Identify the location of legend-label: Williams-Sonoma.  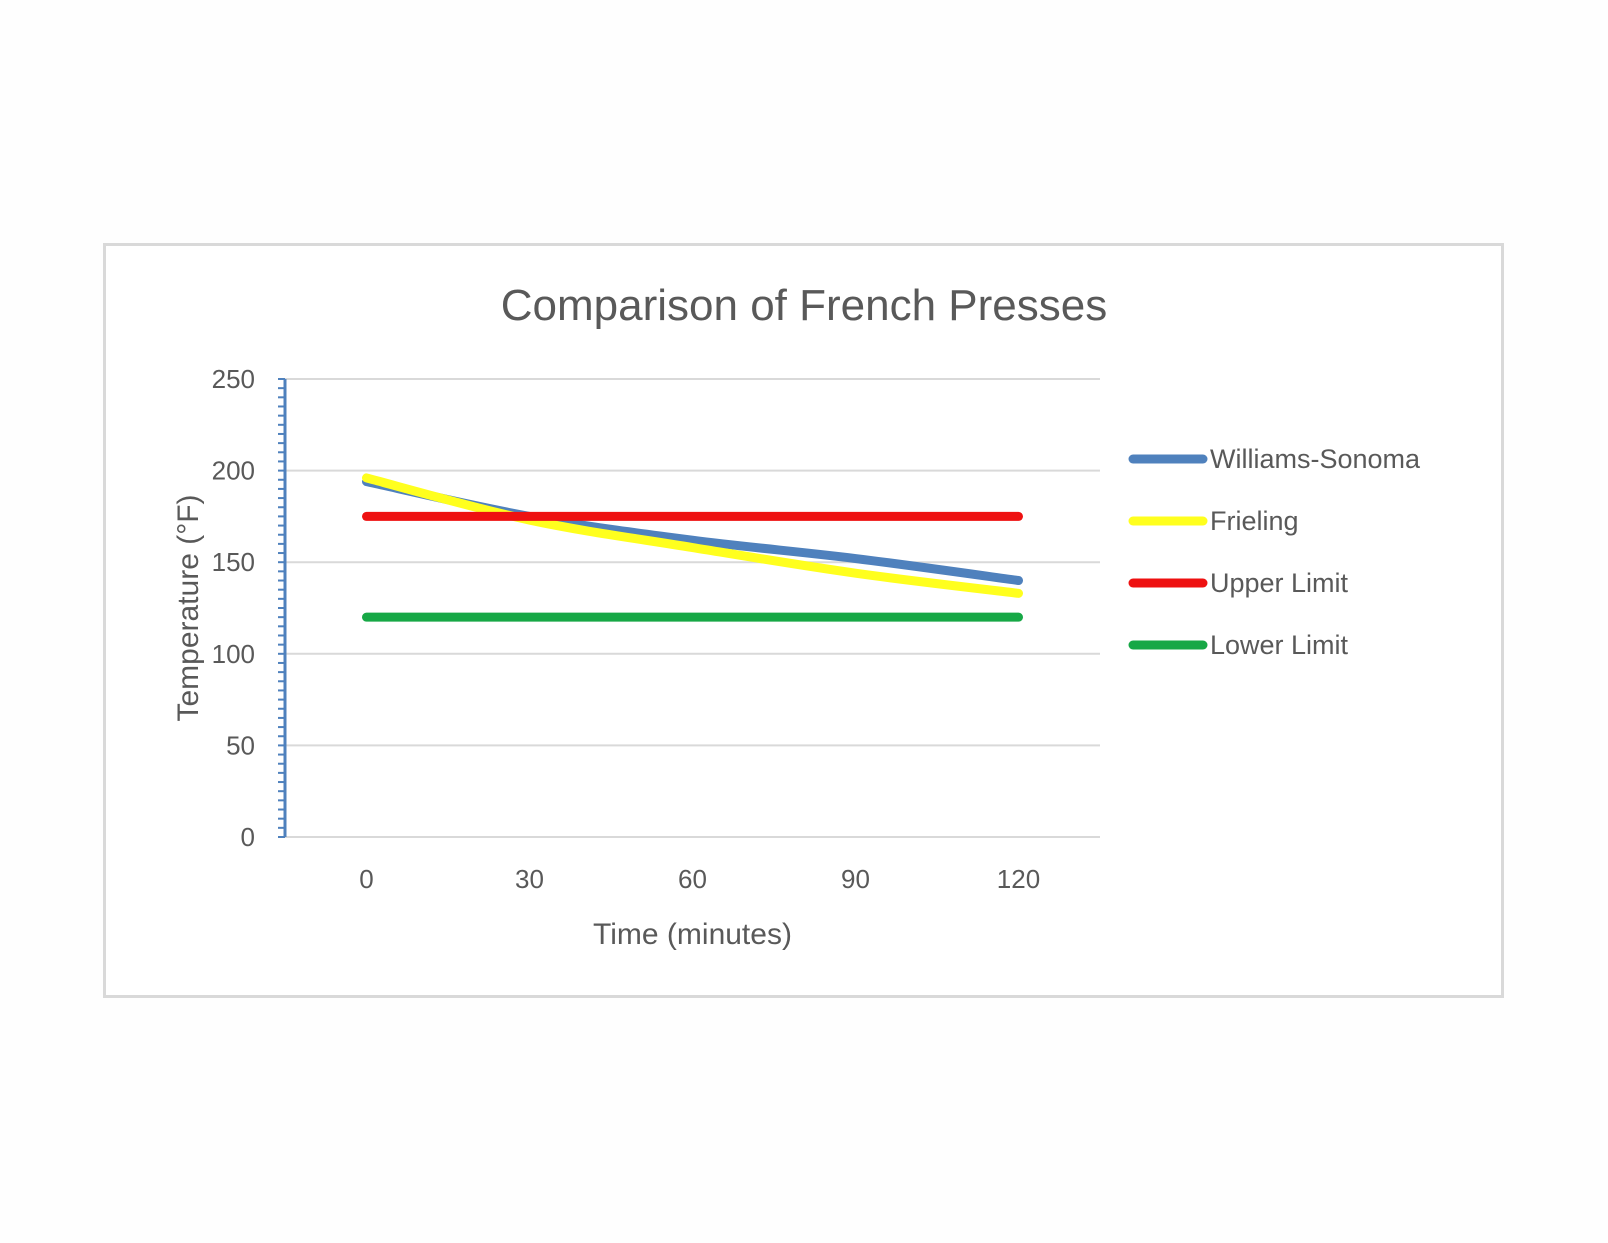
(1315, 459).